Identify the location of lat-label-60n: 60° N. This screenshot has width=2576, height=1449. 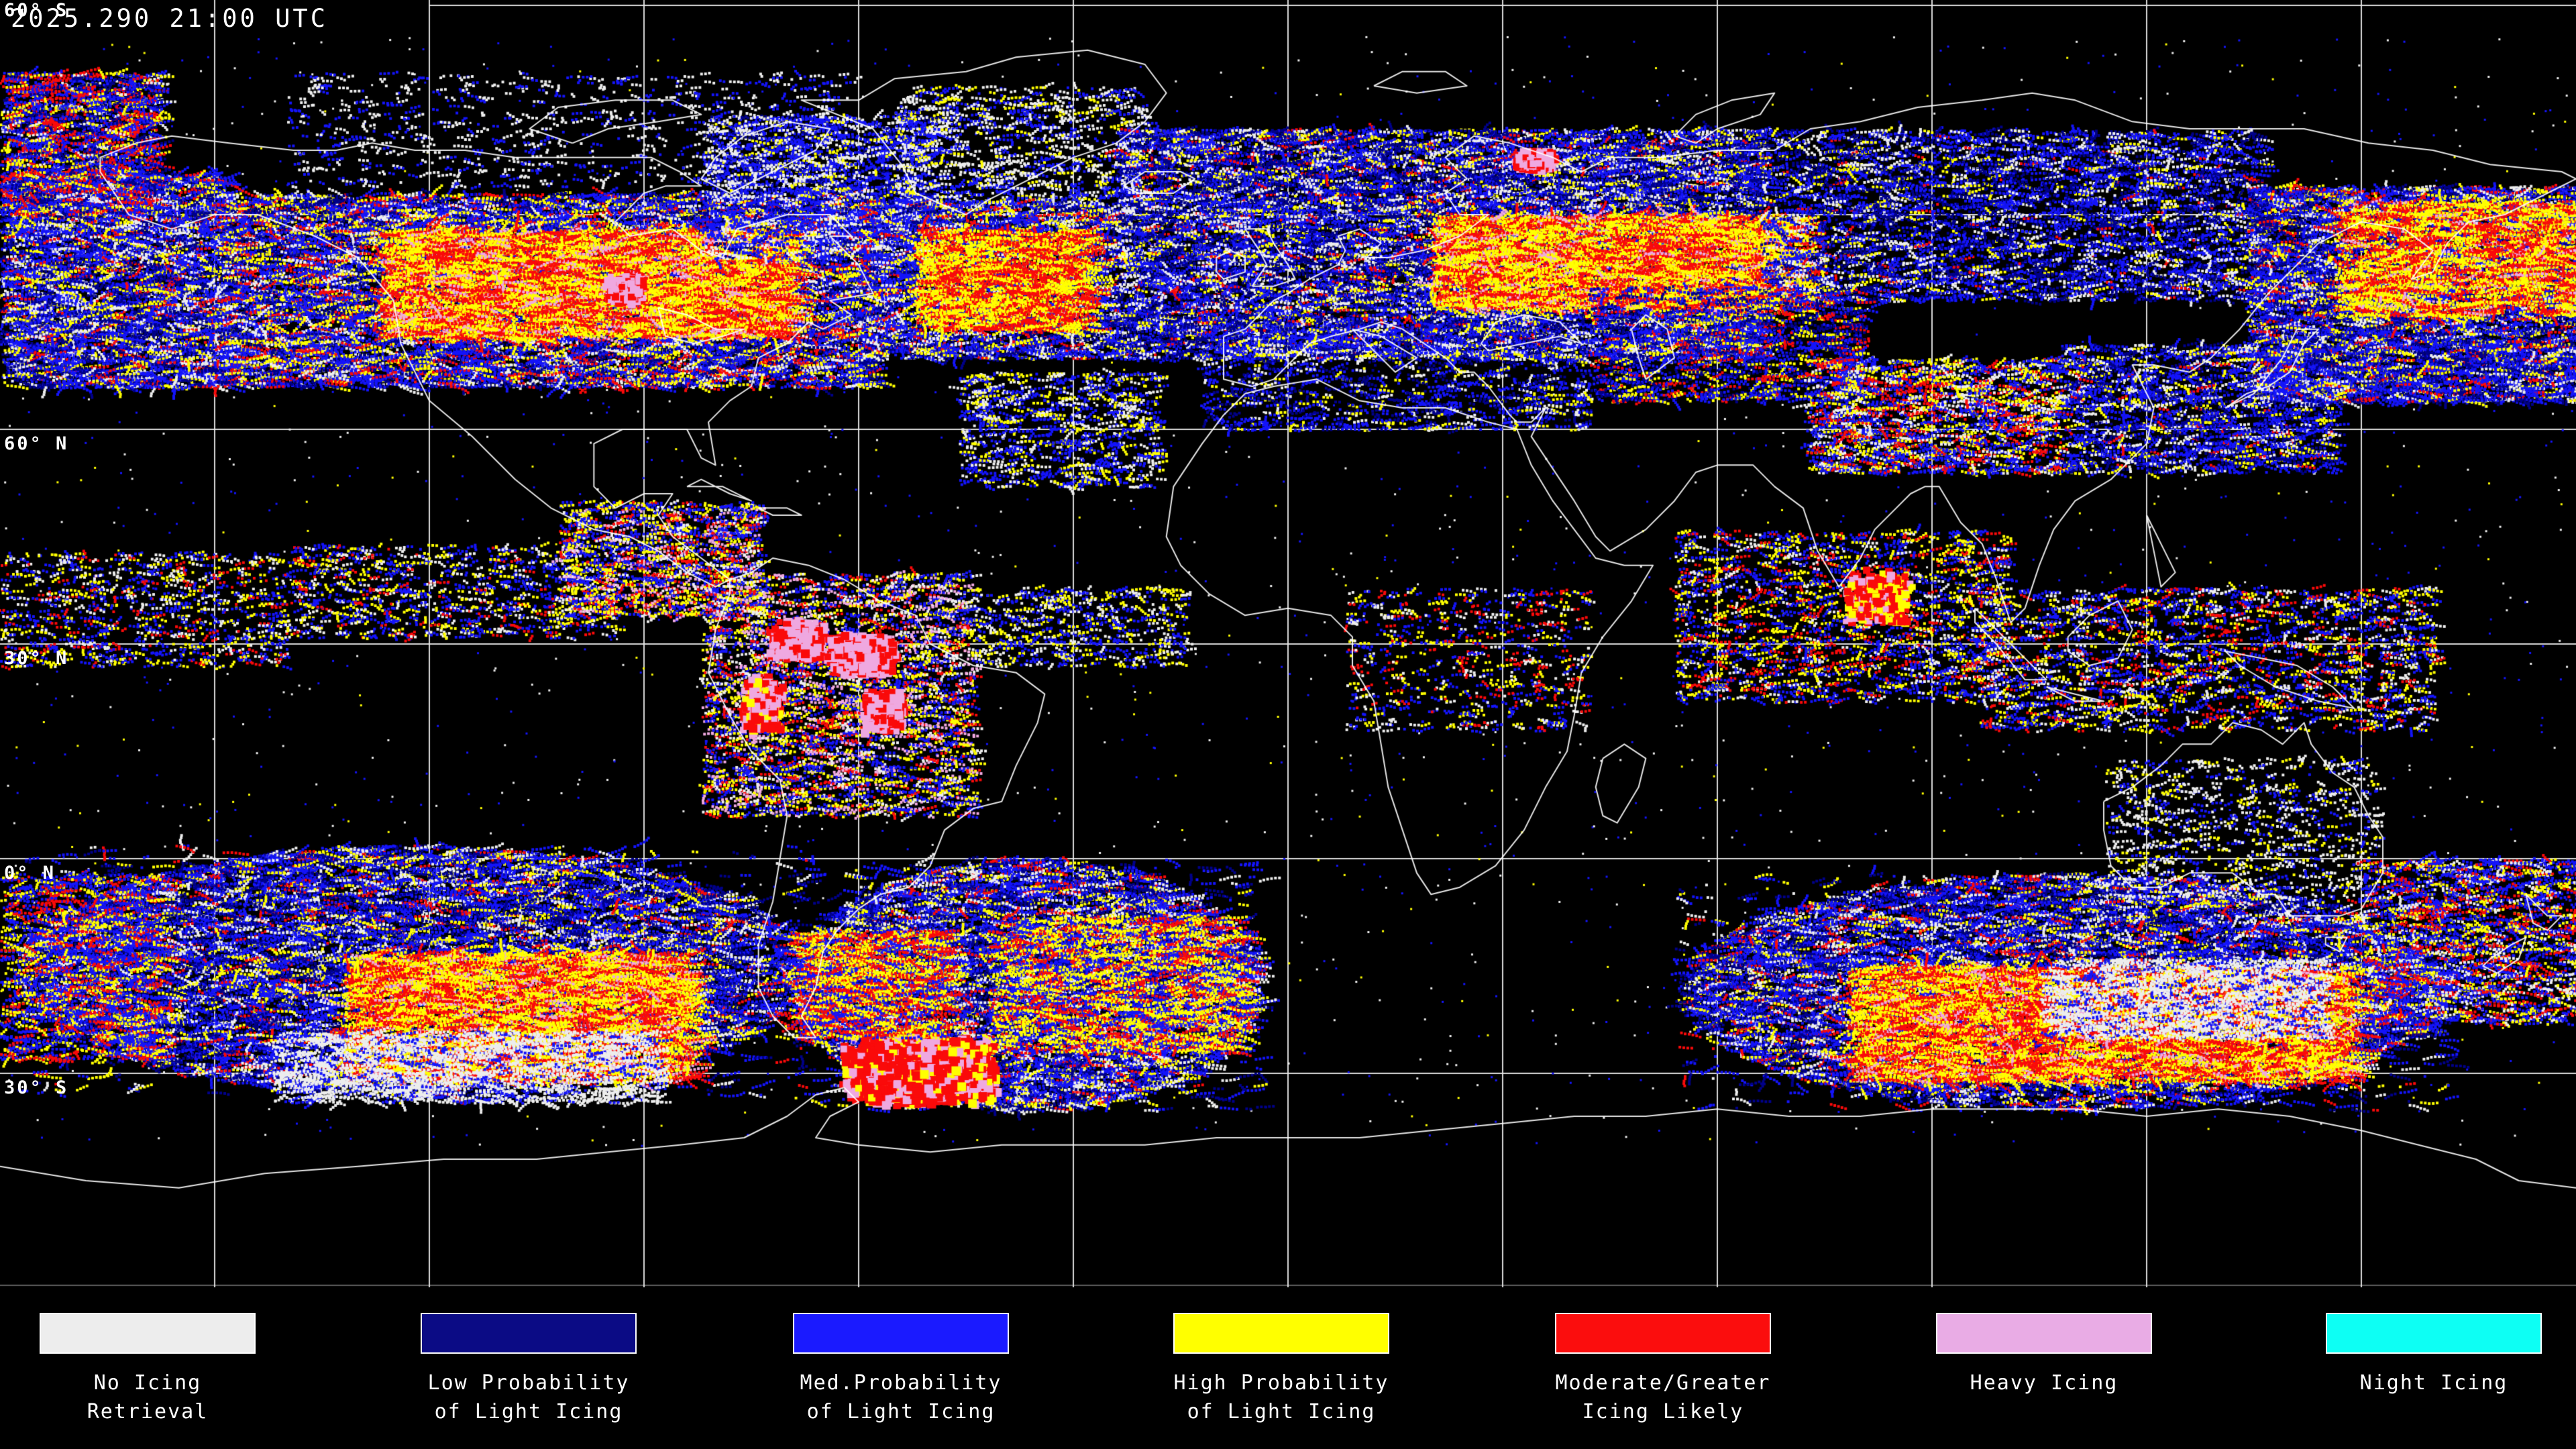
(36, 443).